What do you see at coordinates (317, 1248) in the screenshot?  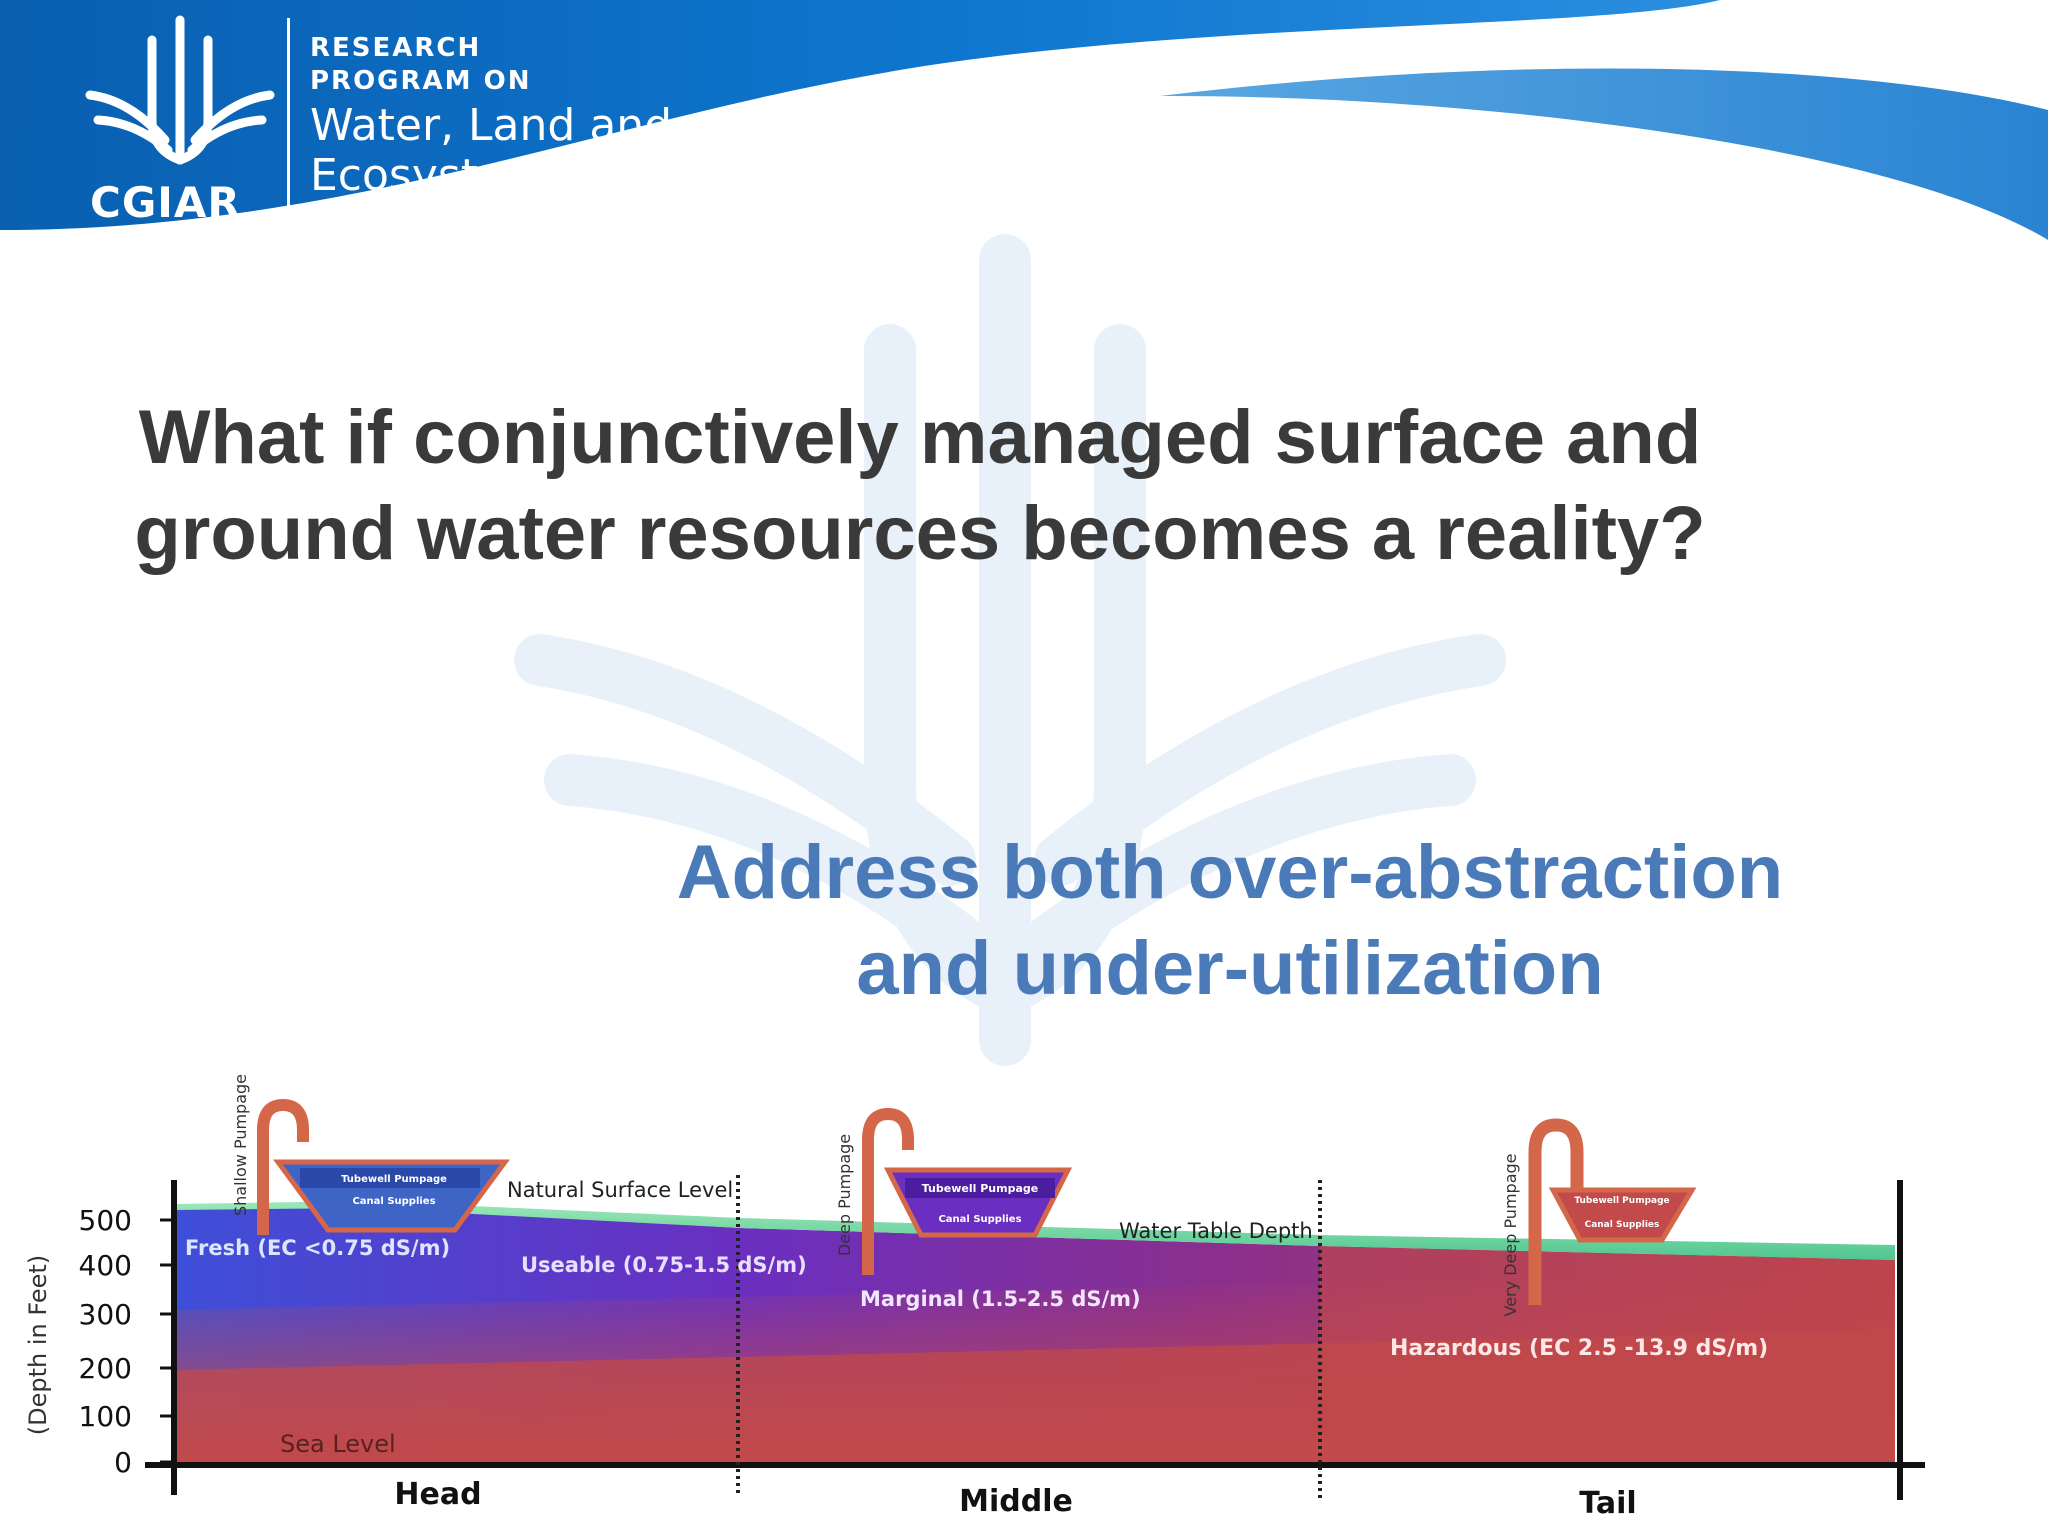 I see `zone-fresh-label: Fresh (EC <0.75 dS/m)` at bounding box center [317, 1248].